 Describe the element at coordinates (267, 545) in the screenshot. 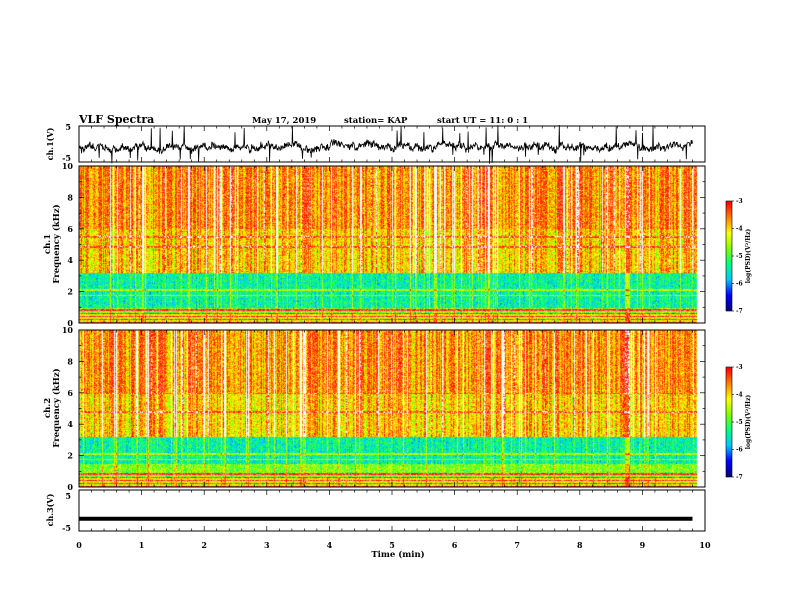

I see `x-tick-label: 3` at that location.